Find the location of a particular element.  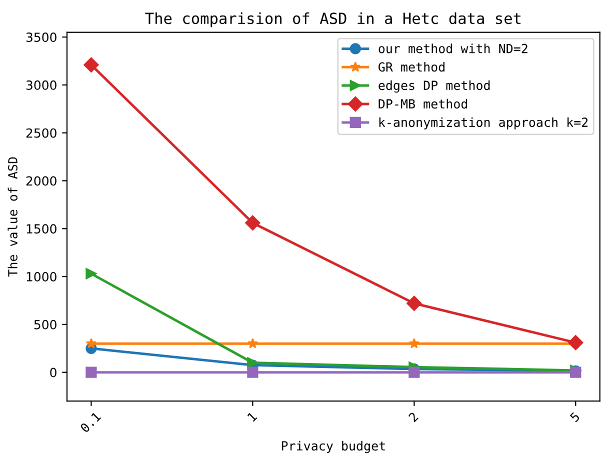

legend-label: edges DP method is located at coordinates (434, 86).